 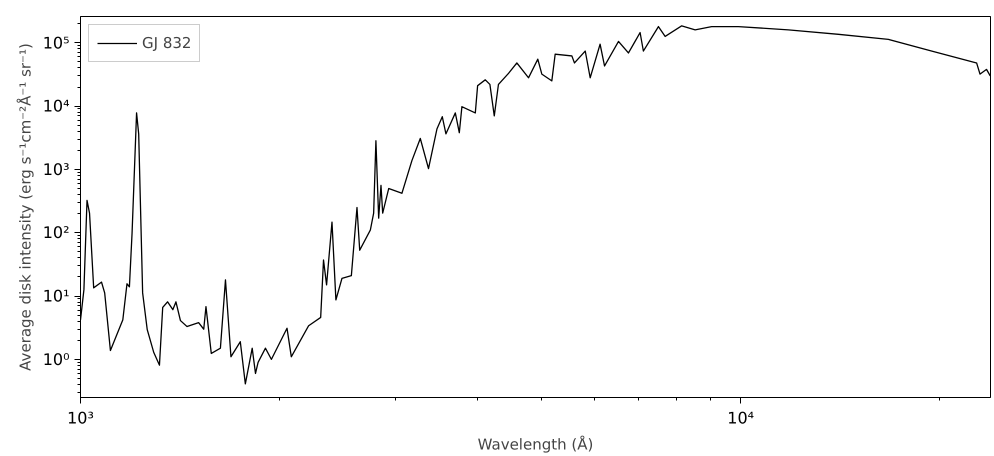 I want to click on y-tick-label: 10¹, so click(x=56, y=296).